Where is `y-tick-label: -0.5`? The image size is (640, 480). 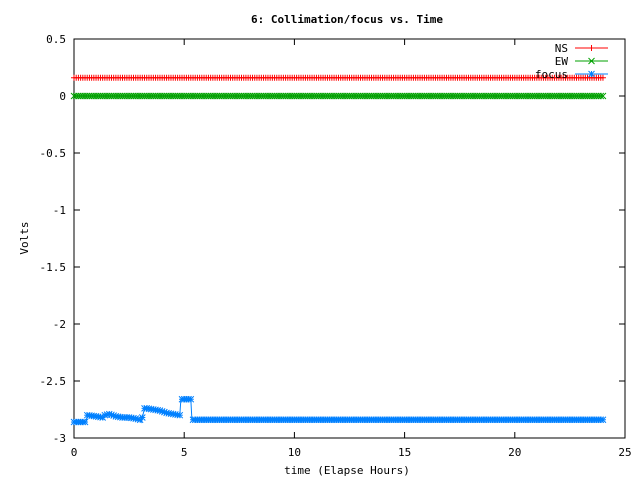
y-tick-label: -0.5 is located at coordinates (53, 153).